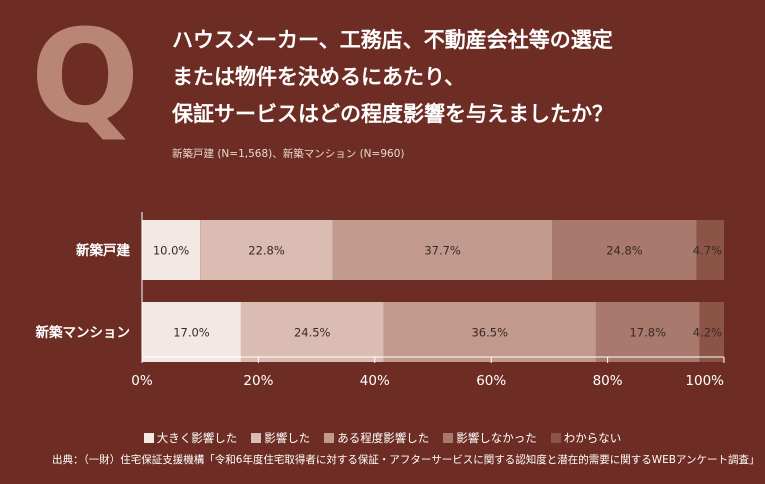  I want to click on data-label-r1-s4: 24.8%, so click(624, 251).